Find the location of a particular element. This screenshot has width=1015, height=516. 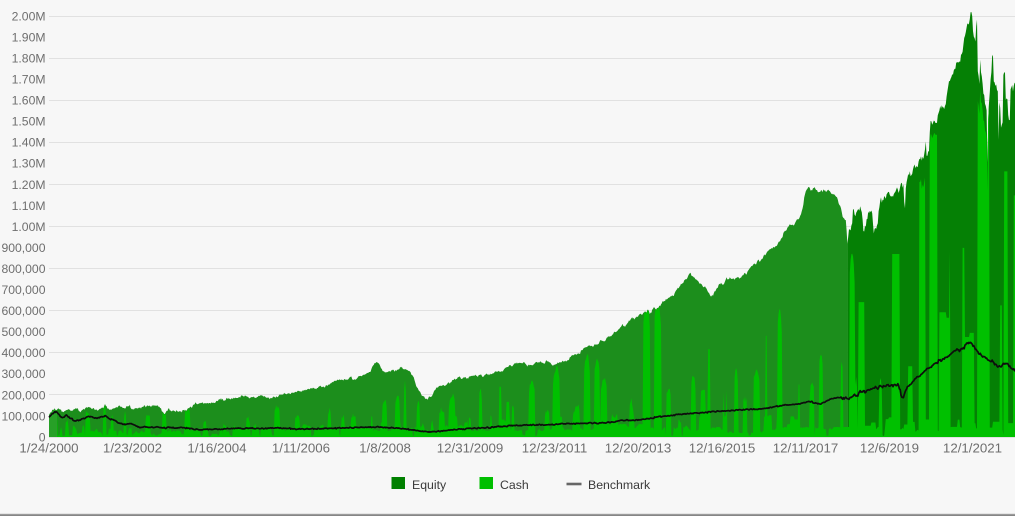

svg-text: 1/8/2008 is located at coordinates (385, 448).